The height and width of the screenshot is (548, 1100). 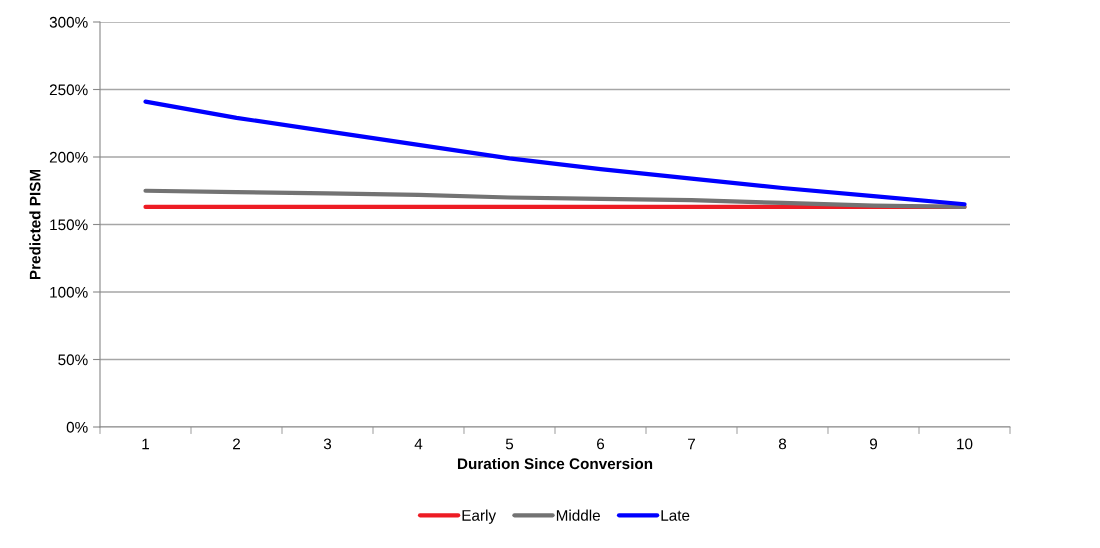 What do you see at coordinates (509, 444) in the screenshot?
I see `x-tick-label: 5` at bounding box center [509, 444].